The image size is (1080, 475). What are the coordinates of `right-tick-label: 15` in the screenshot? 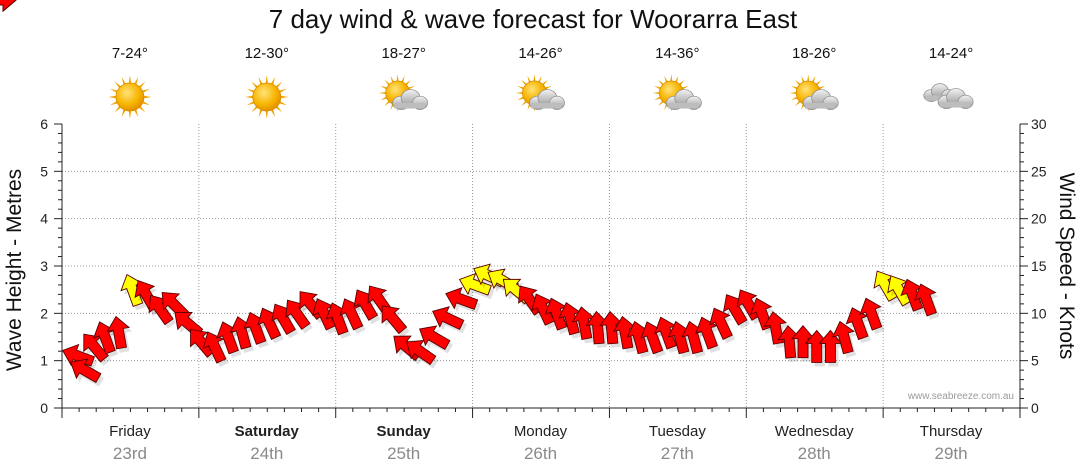 It's located at (1039, 266).